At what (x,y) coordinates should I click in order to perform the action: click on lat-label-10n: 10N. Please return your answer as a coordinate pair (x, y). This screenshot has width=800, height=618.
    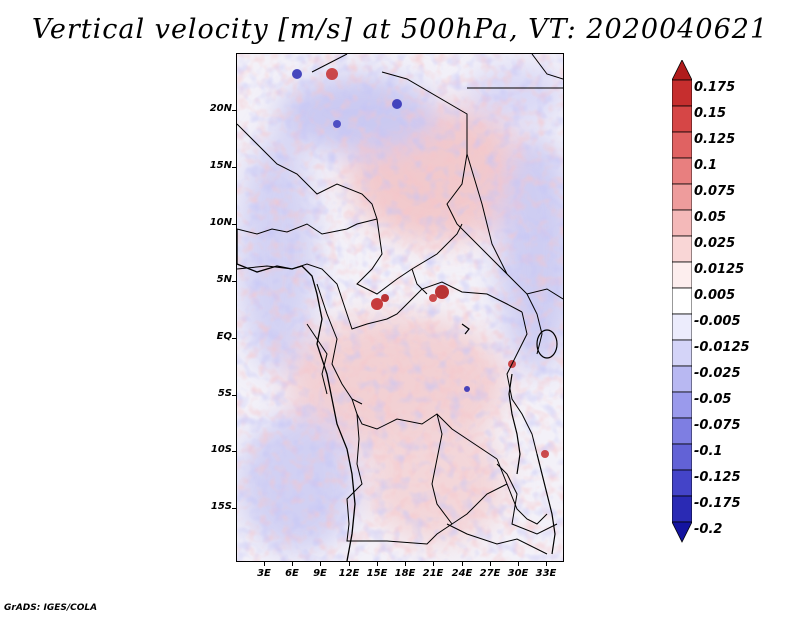
    Looking at the image, I should click on (220, 222).